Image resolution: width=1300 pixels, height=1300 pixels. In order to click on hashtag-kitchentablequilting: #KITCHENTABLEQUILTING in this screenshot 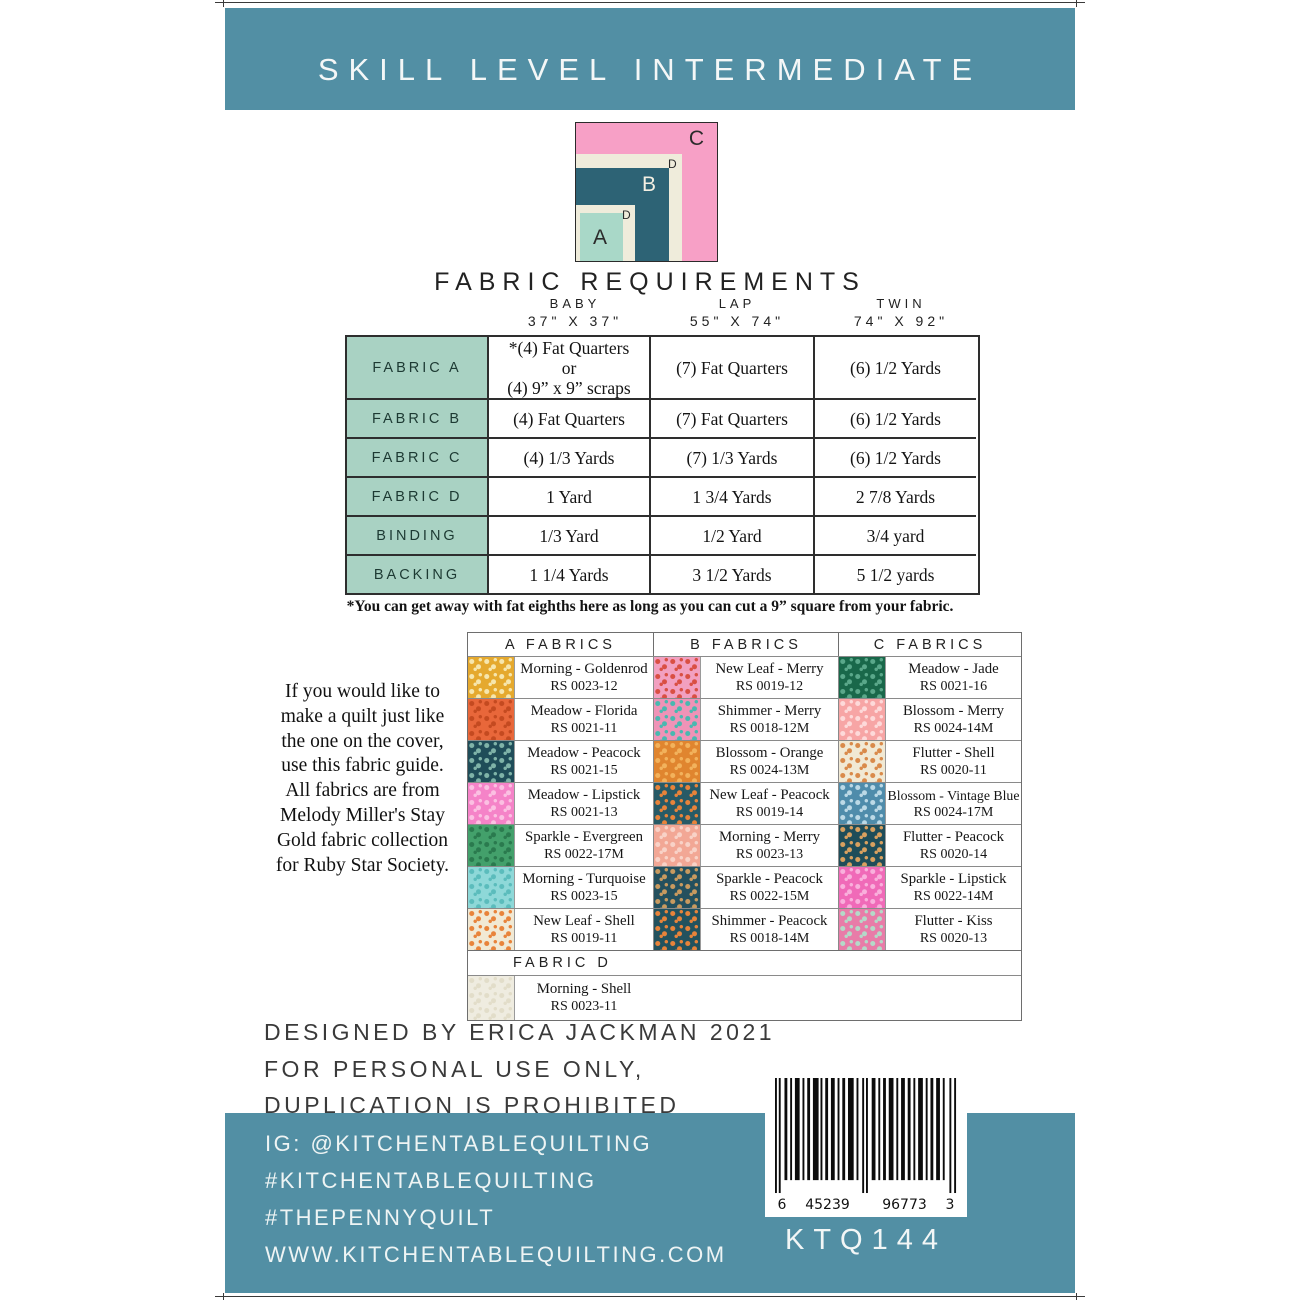, I will do `click(431, 1180)`.